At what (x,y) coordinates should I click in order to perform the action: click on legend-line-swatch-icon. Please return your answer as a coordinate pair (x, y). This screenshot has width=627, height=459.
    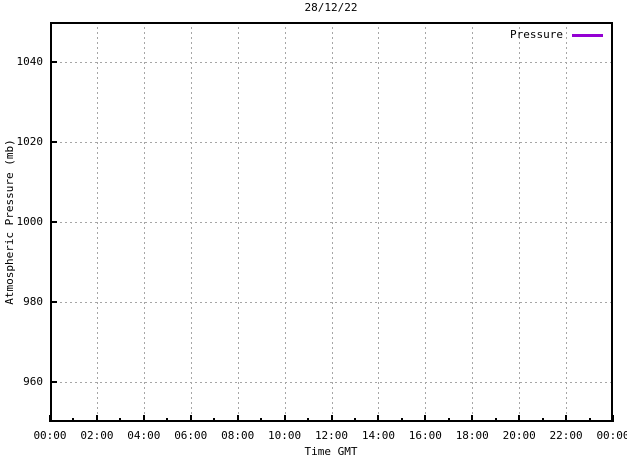
    Looking at the image, I should click on (587, 35).